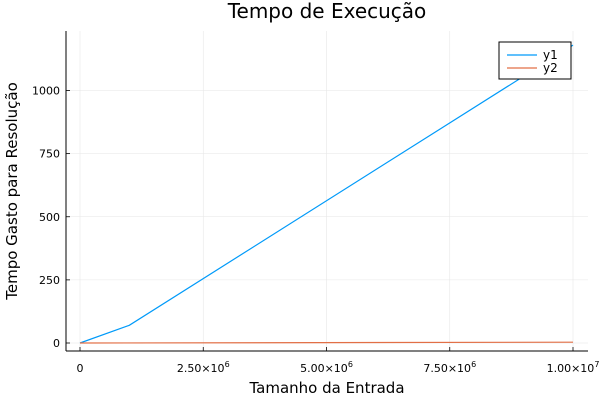 The width and height of the screenshot is (600, 400). What do you see at coordinates (550, 55) in the screenshot?
I see `legend-label-y1: y1` at bounding box center [550, 55].